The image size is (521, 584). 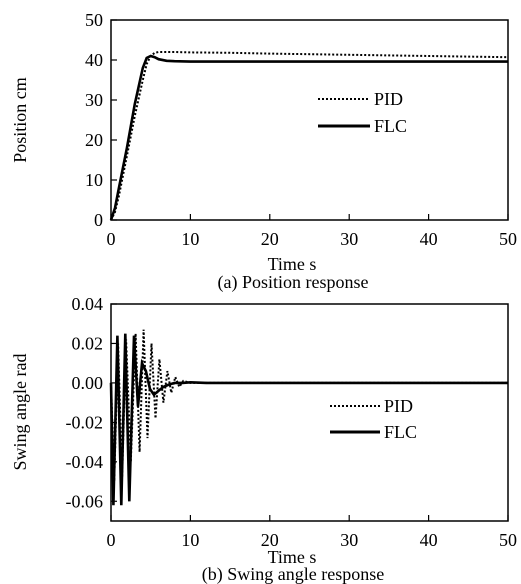 What do you see at coordinates (111, 239) in the screenshot?
I see `position-x-tick-label: 0` at bounding box center [111, 239].